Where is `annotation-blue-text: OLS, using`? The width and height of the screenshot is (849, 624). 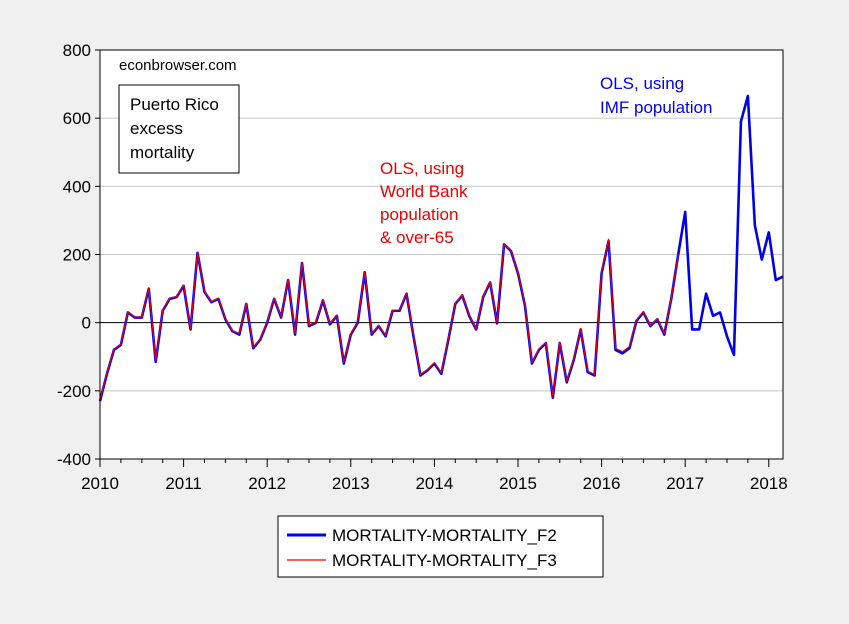
annotation-blue-text: OLS, using is located at coordinates (642, 83).